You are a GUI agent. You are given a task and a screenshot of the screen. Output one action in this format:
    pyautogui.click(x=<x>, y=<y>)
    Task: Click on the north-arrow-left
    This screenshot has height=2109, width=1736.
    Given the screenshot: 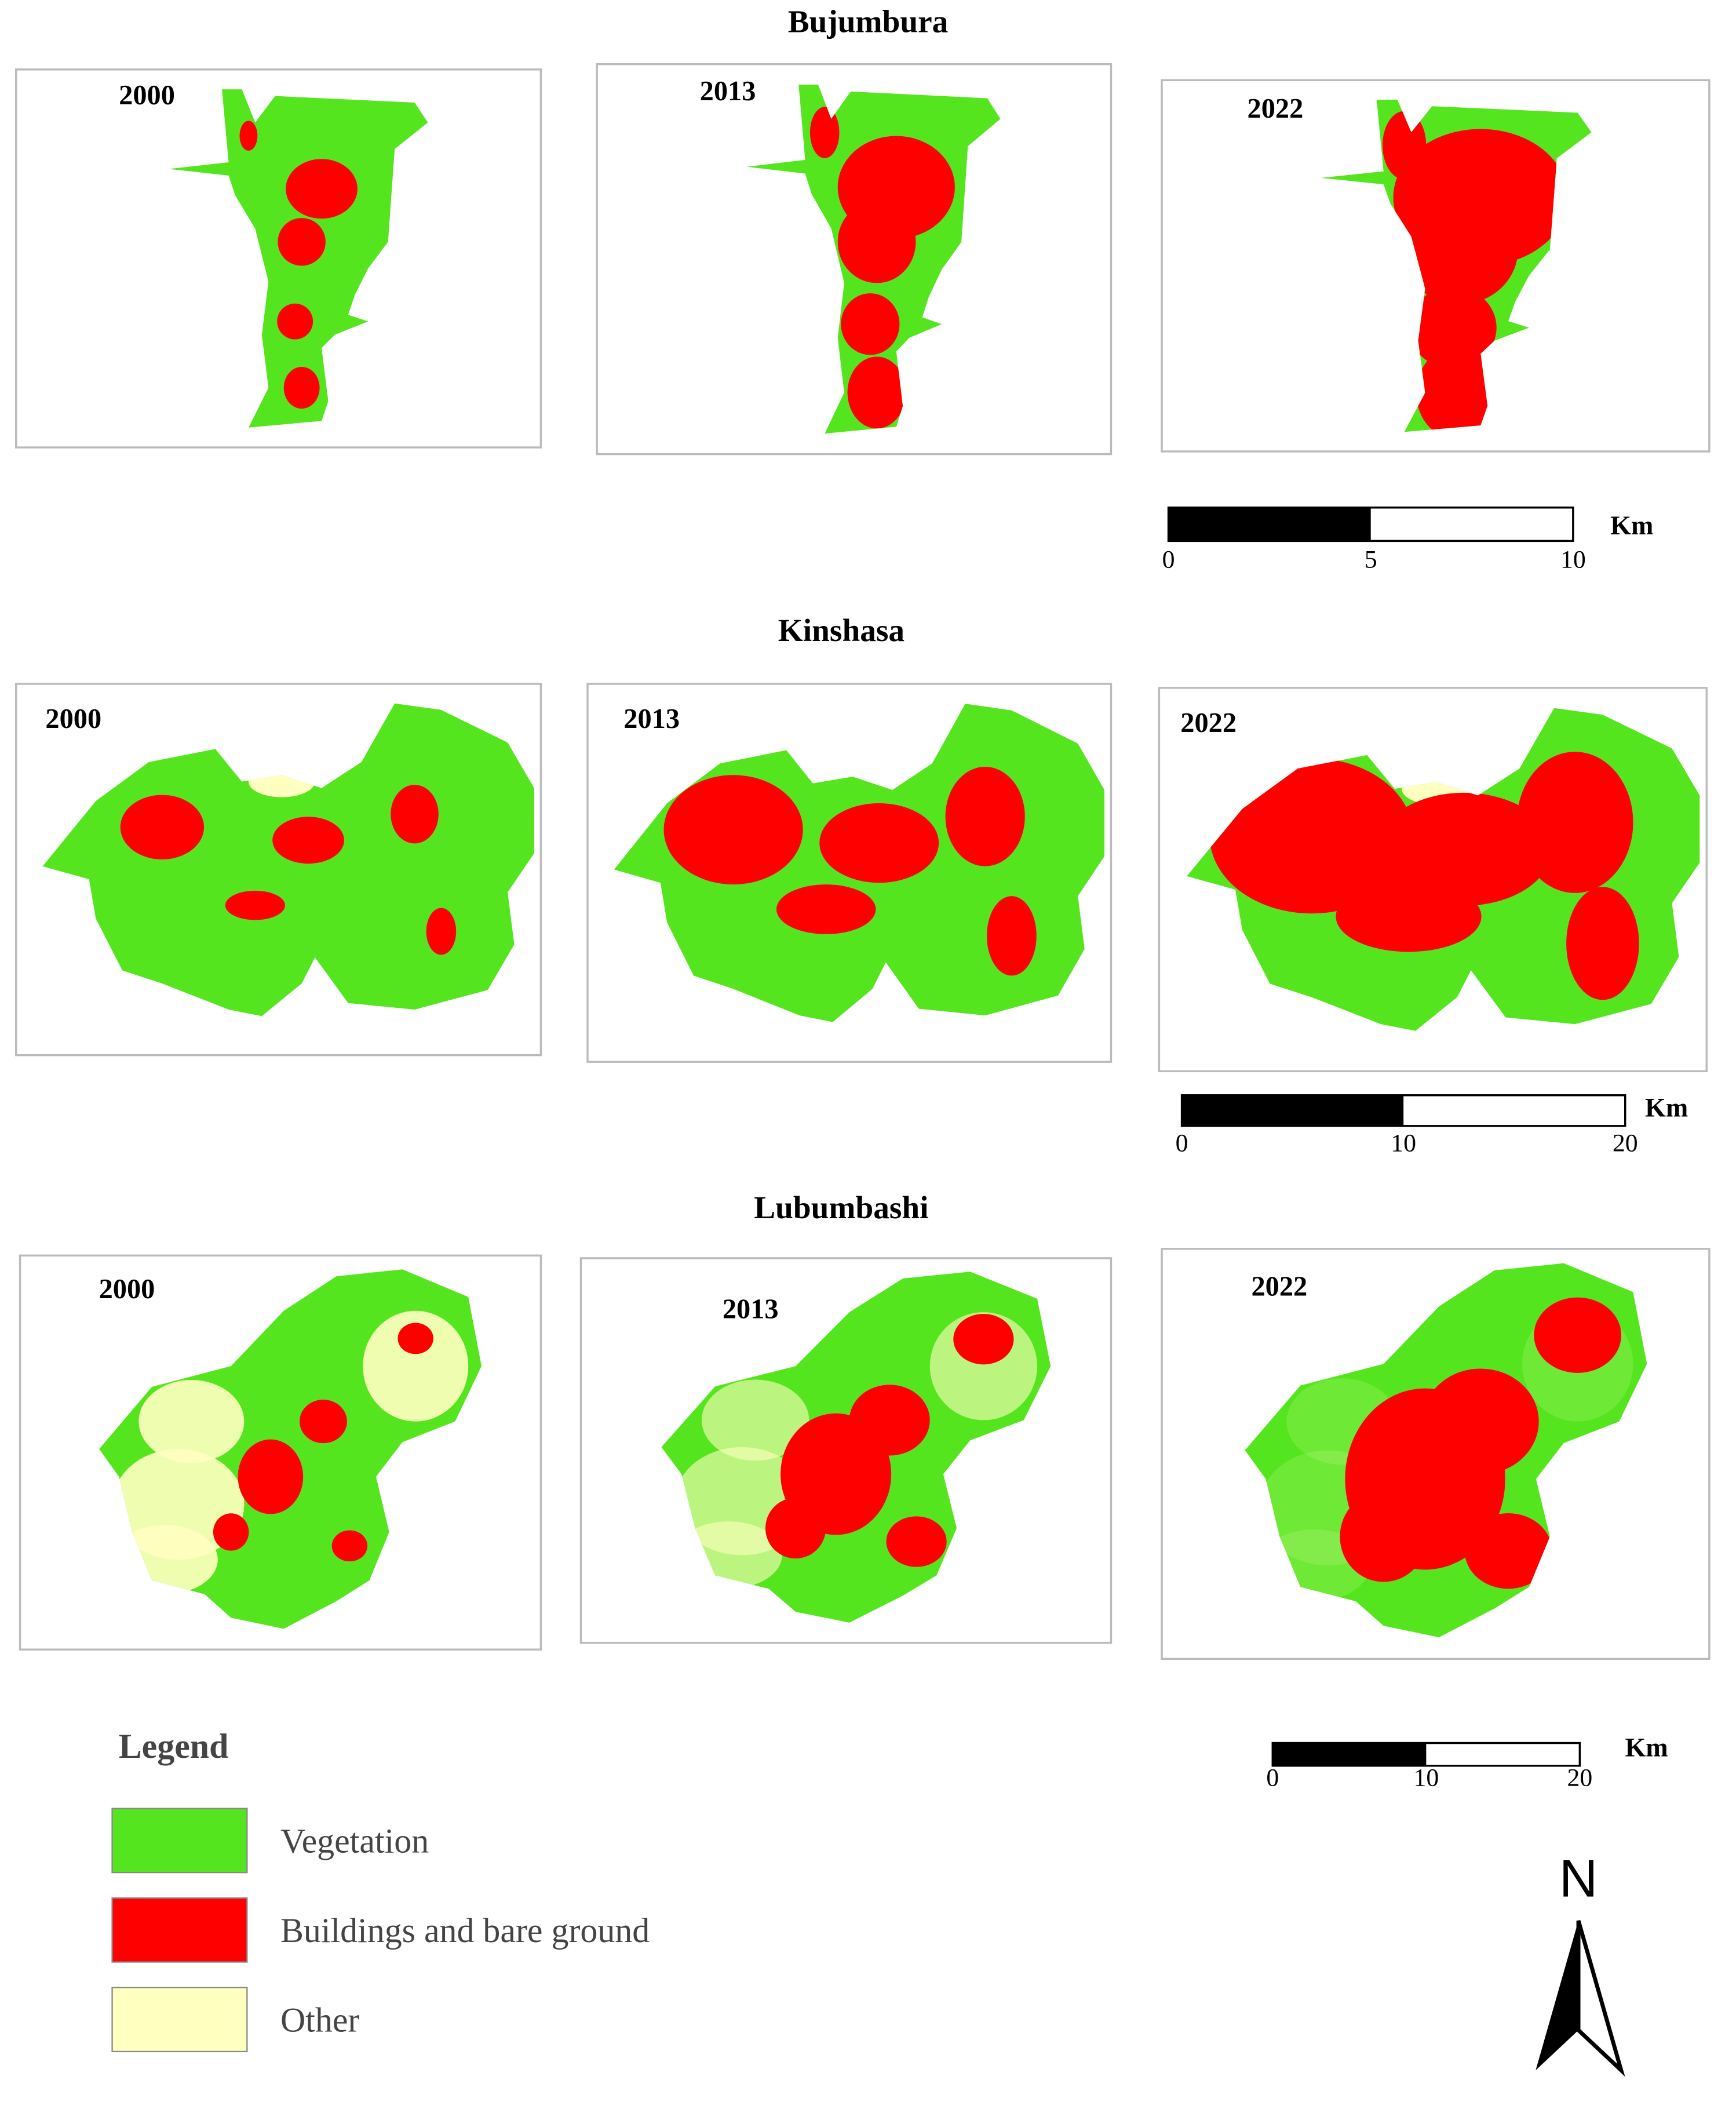 What is the action you would take?
    pyautogui.click(x=1557, y=1996)
    